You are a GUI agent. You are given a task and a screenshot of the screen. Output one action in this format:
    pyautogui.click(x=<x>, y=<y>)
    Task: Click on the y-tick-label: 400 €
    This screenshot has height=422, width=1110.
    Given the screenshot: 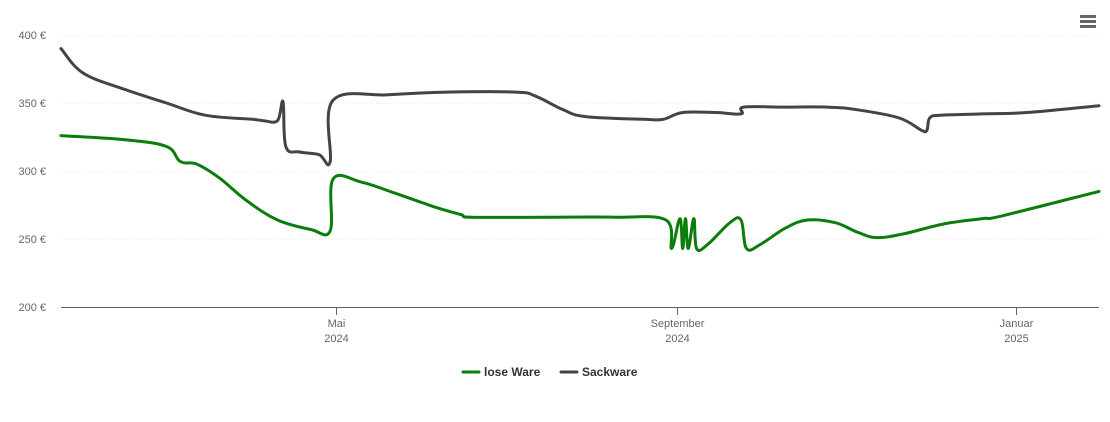 What is the action you would take?
    pyautogui.click(x=32, y=36)
    